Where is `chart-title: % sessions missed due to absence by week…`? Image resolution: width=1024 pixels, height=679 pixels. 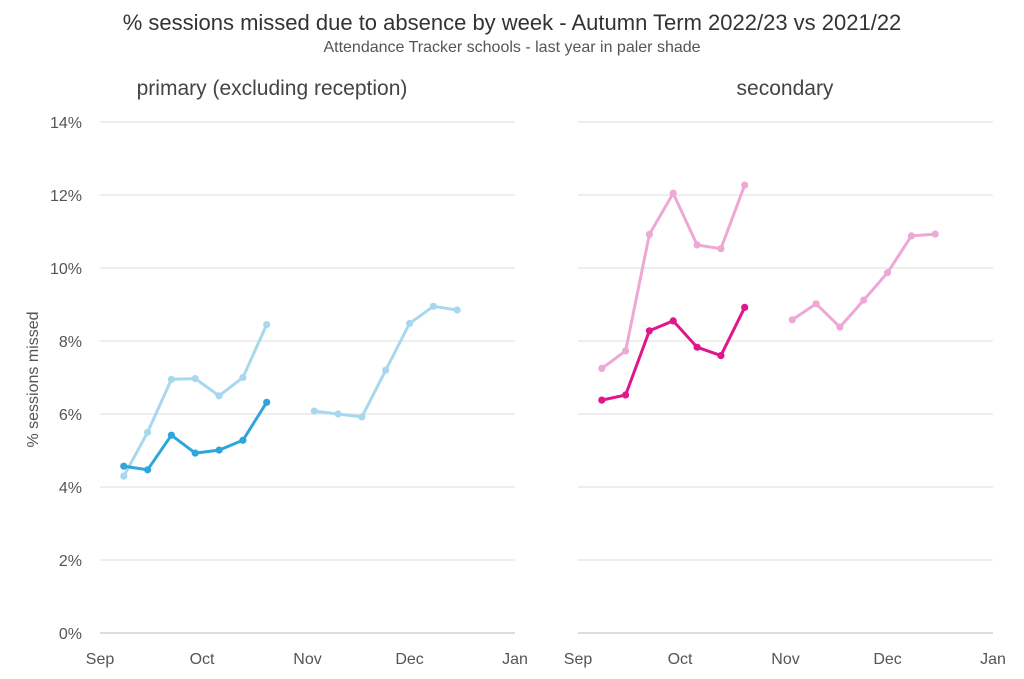
chart-title: % sessions missed due to absence by week… is located at coordinates (512, 22).